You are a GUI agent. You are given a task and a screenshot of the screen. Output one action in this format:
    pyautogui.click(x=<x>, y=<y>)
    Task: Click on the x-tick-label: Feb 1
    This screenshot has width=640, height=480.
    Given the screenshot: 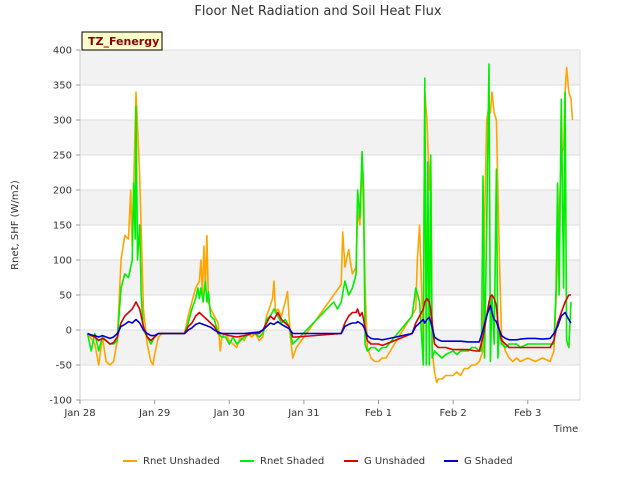 What is the action you would take?
    pyautogui.click(x=378, y=413)
    